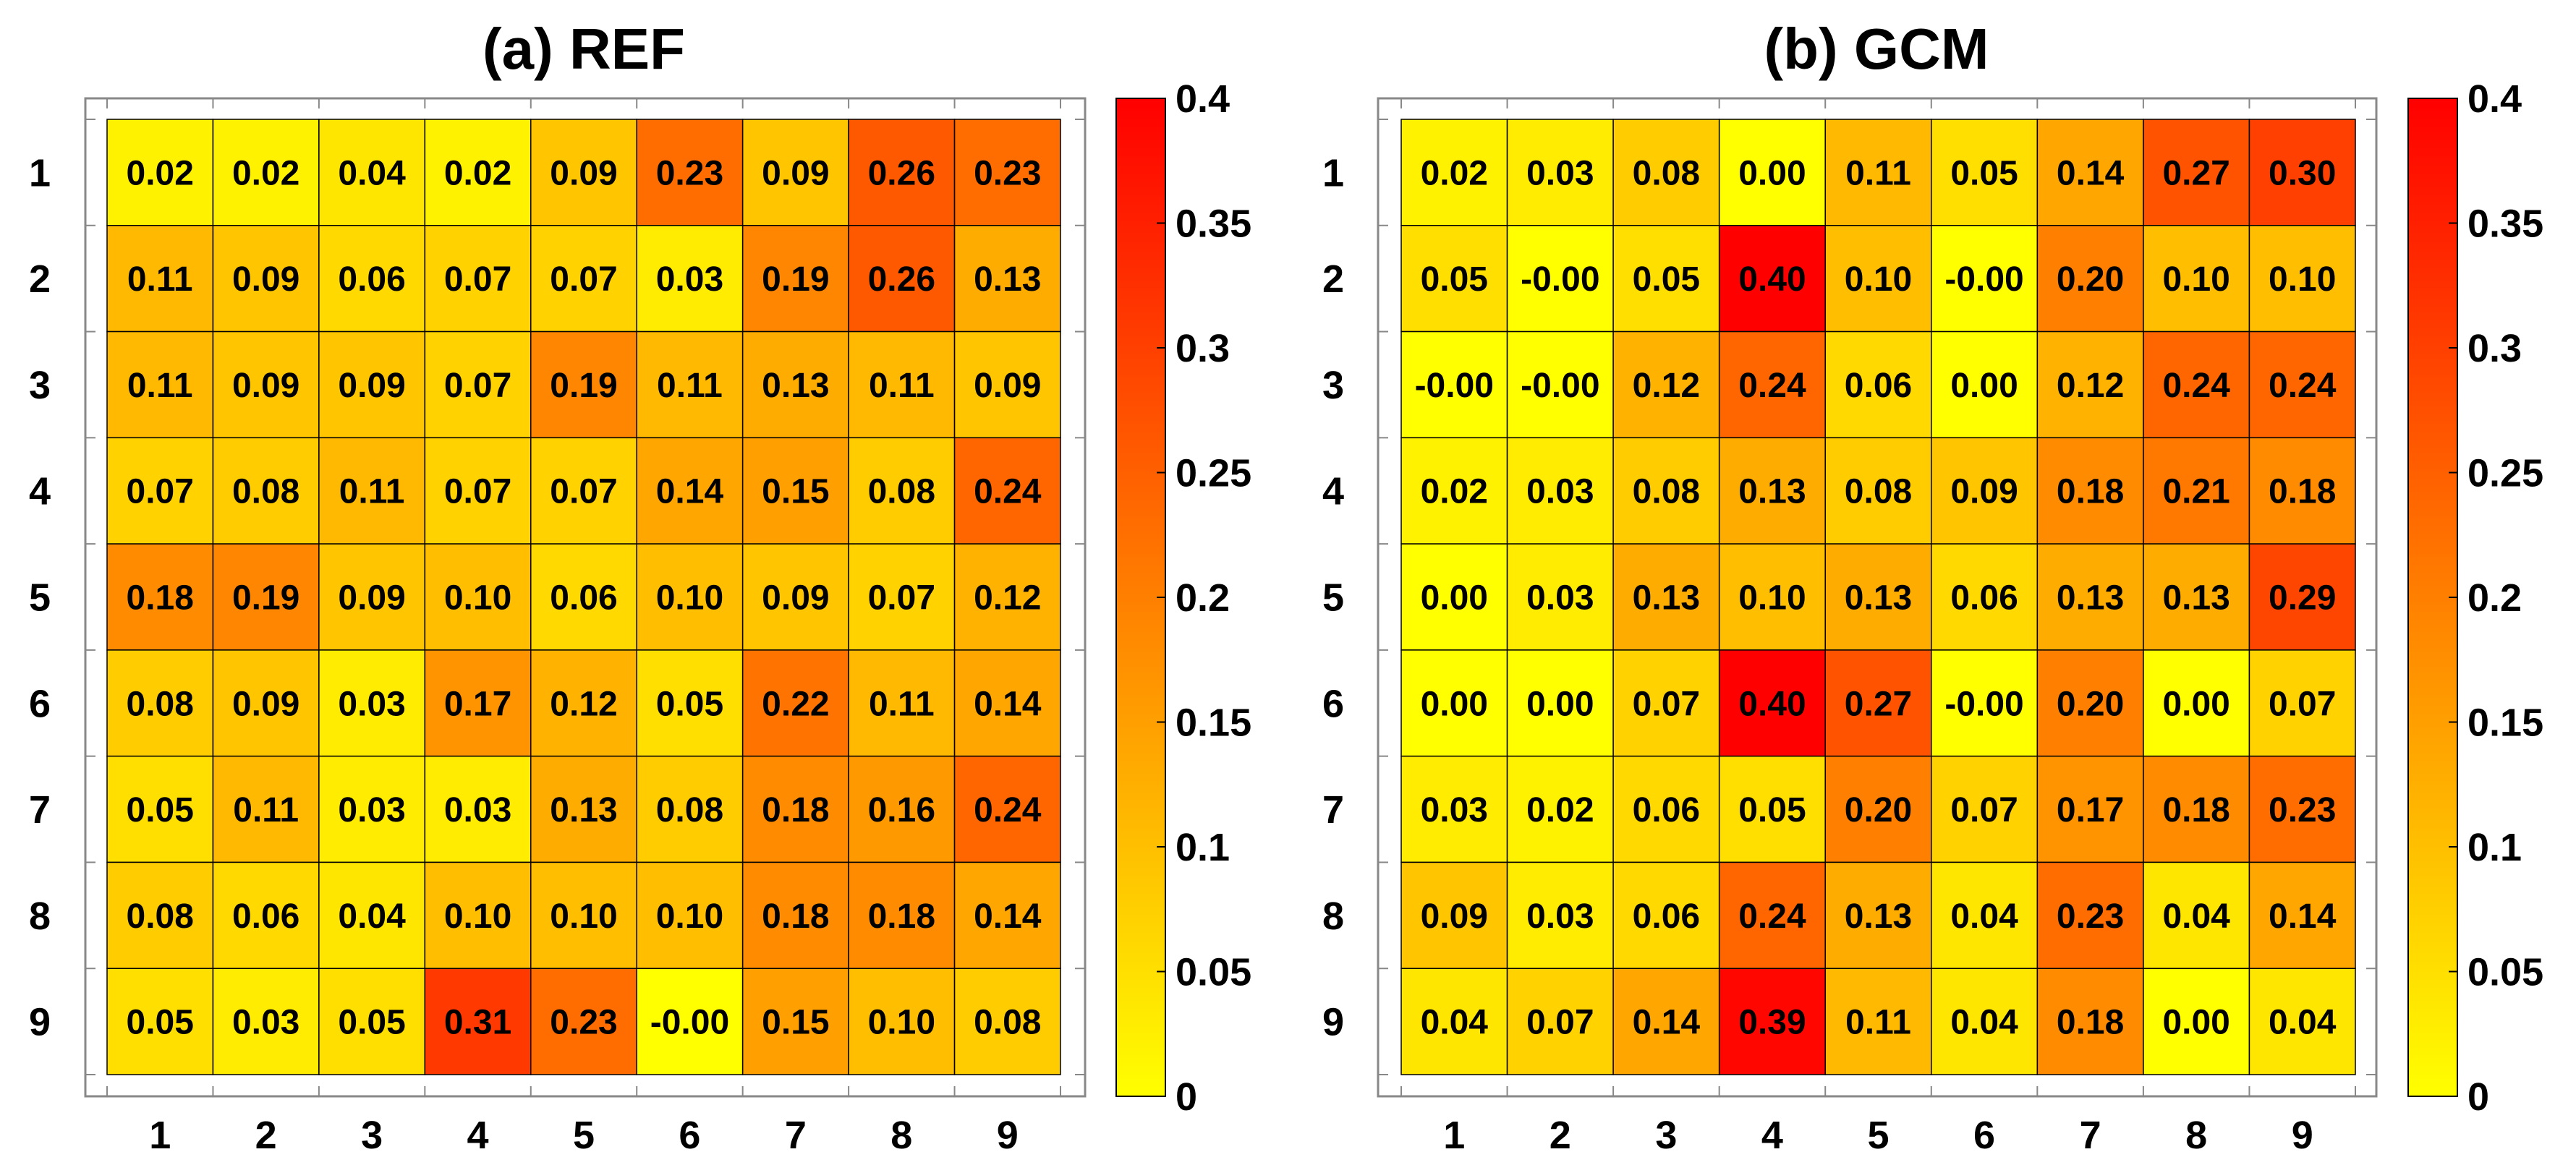 The image size is (2576, 1165). Describe the element at coordinates (265, 916) in the screenshot. I see `cell-value-label: 0.06` at that location.